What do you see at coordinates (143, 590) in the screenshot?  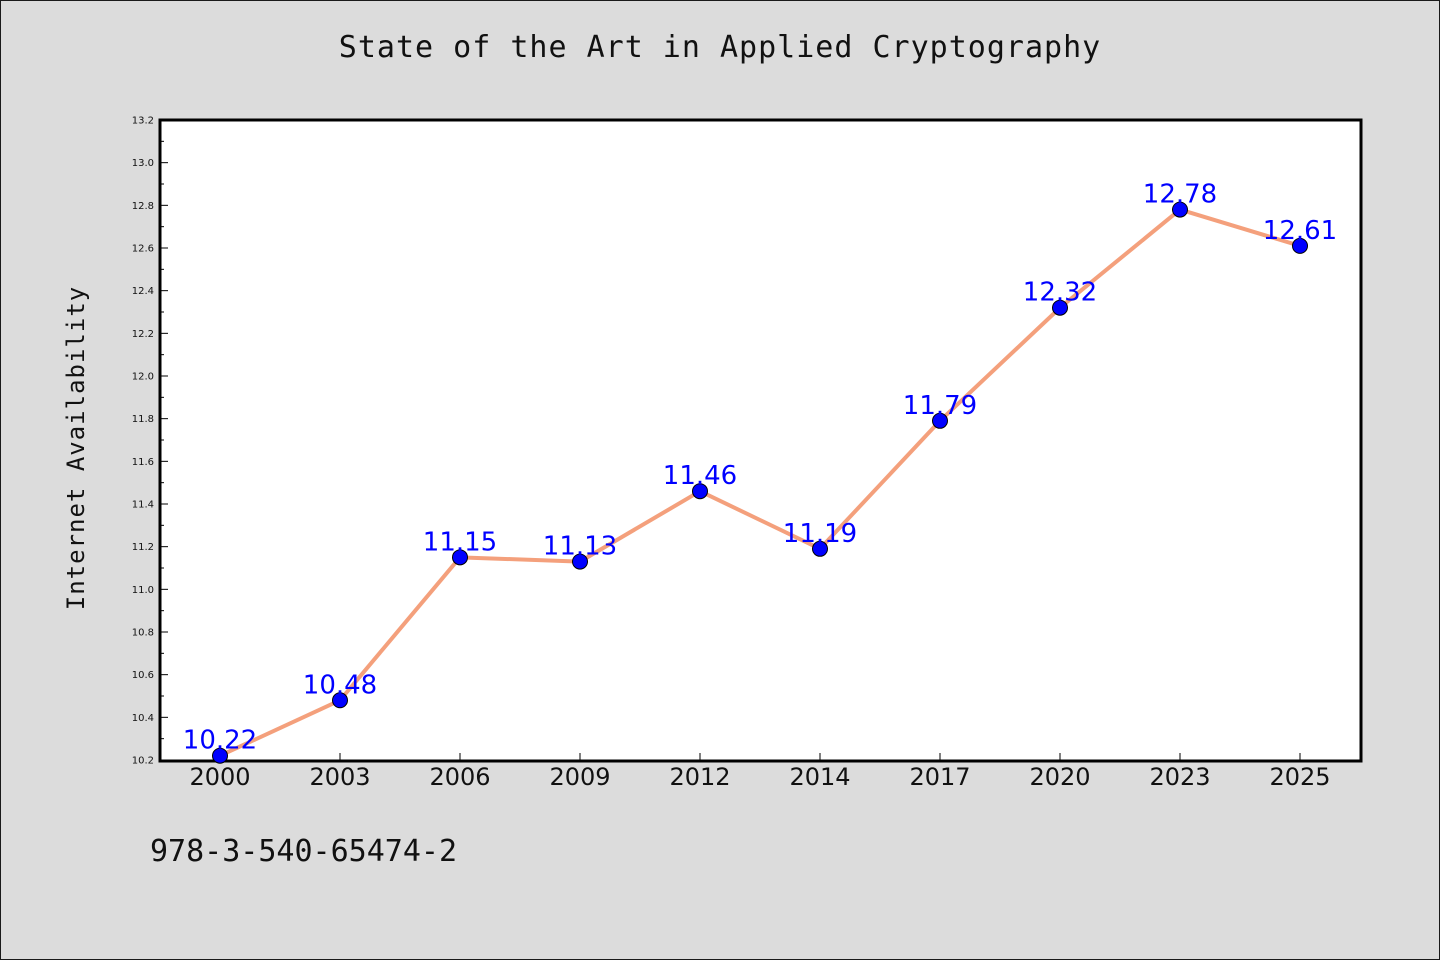 I see `y-tick-label: 11.0` at bounding box center [143, 590].